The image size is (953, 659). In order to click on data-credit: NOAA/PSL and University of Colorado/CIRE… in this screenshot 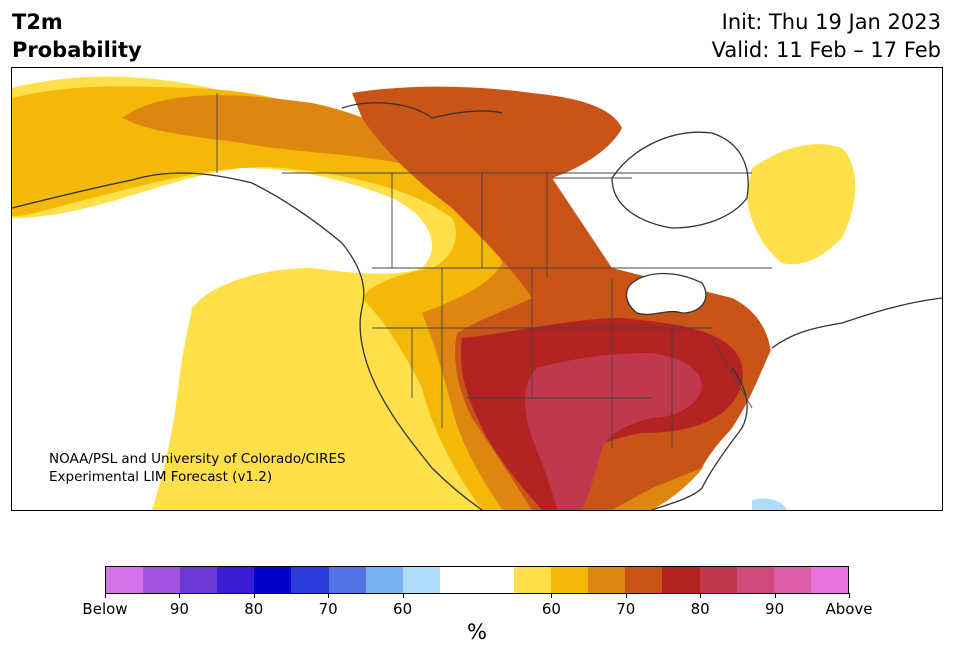, I will do `click(197, 468)`.